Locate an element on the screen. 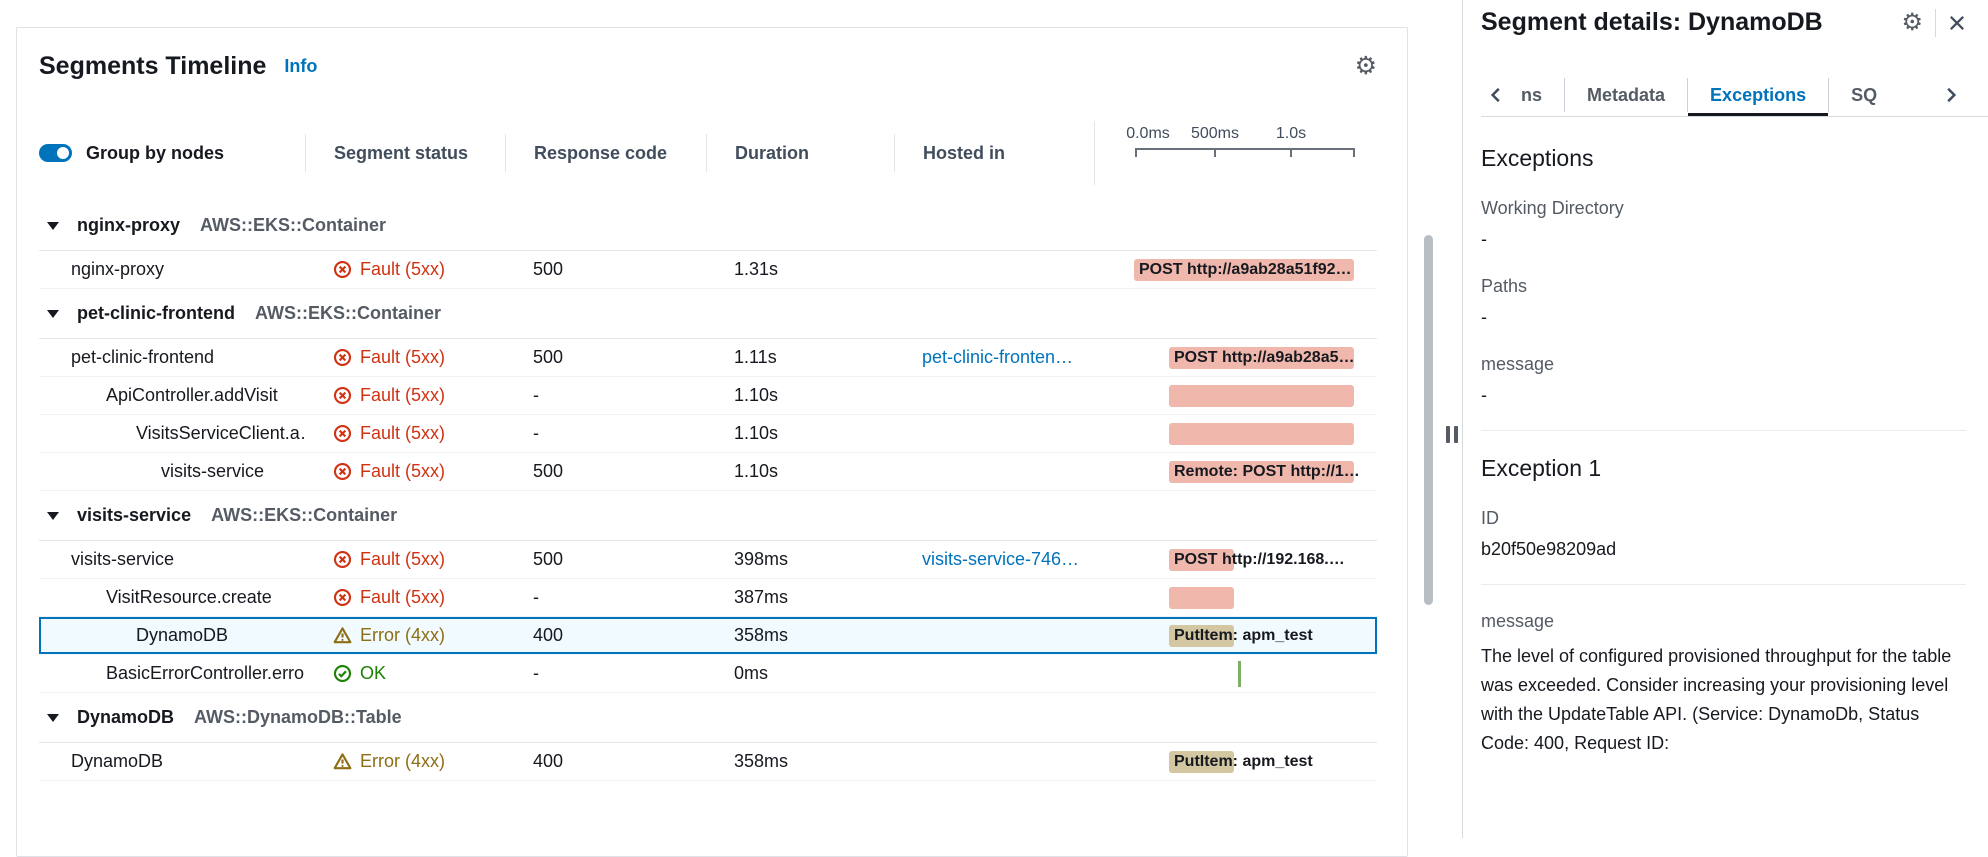  vertical-scrollbar is located at coordinates (1428, 420).